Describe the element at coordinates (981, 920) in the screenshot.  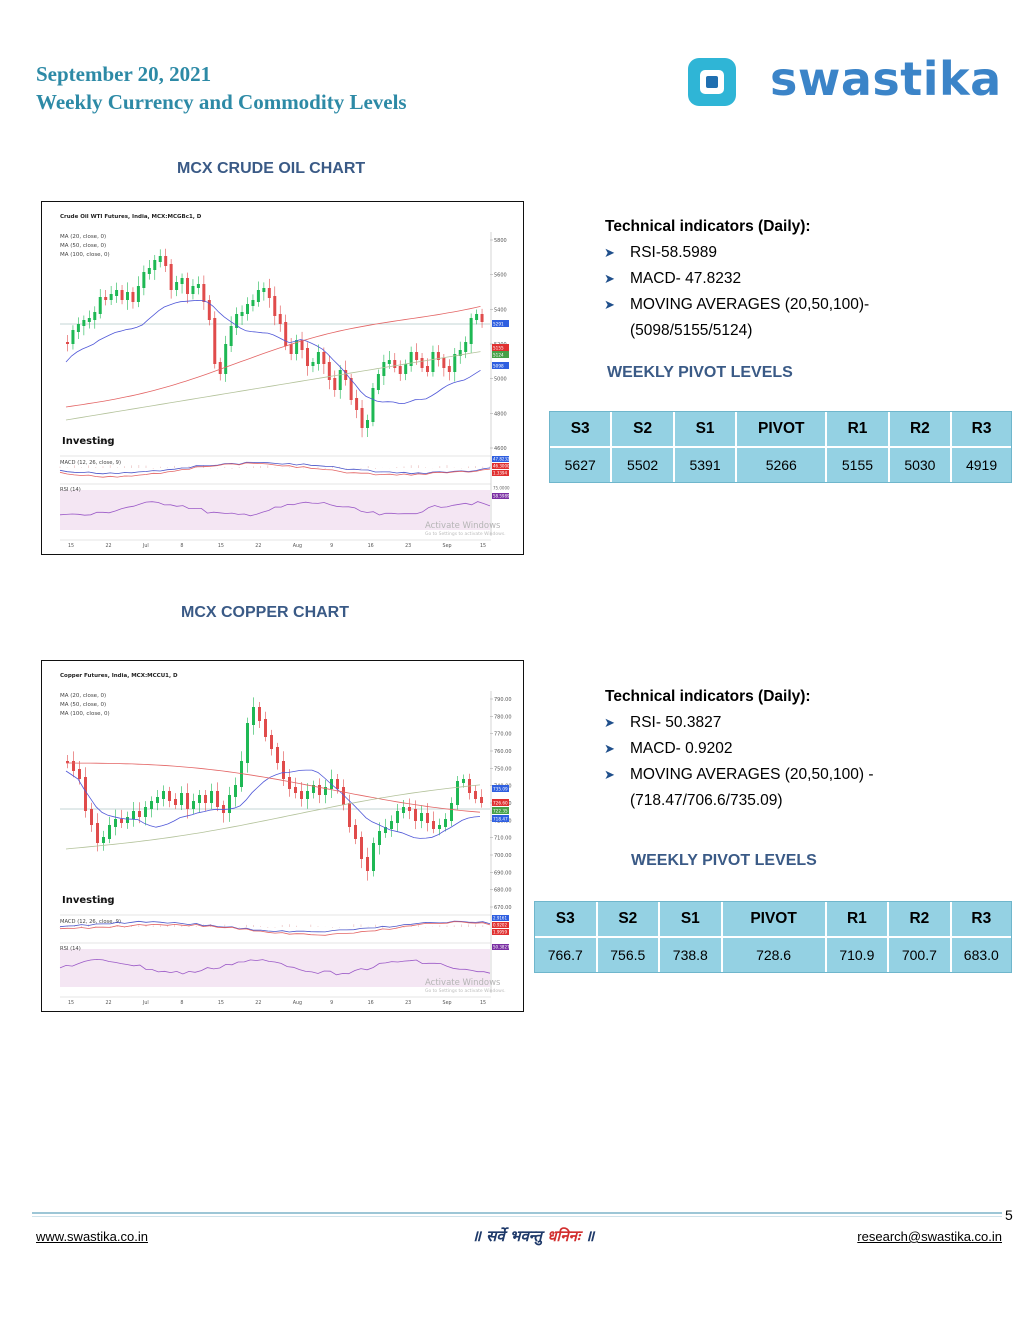
I see `pivot-header-r3: R3` at that location.